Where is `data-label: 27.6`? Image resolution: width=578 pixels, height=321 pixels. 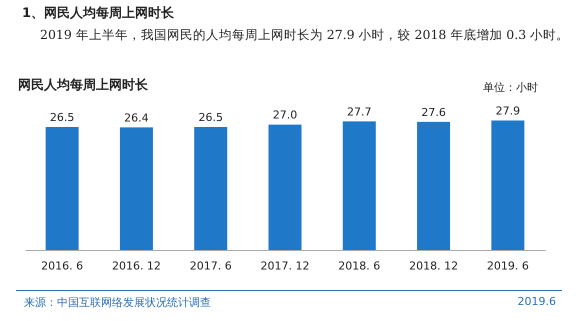
data-label: 27.6 is located at coordinates (433, 112).